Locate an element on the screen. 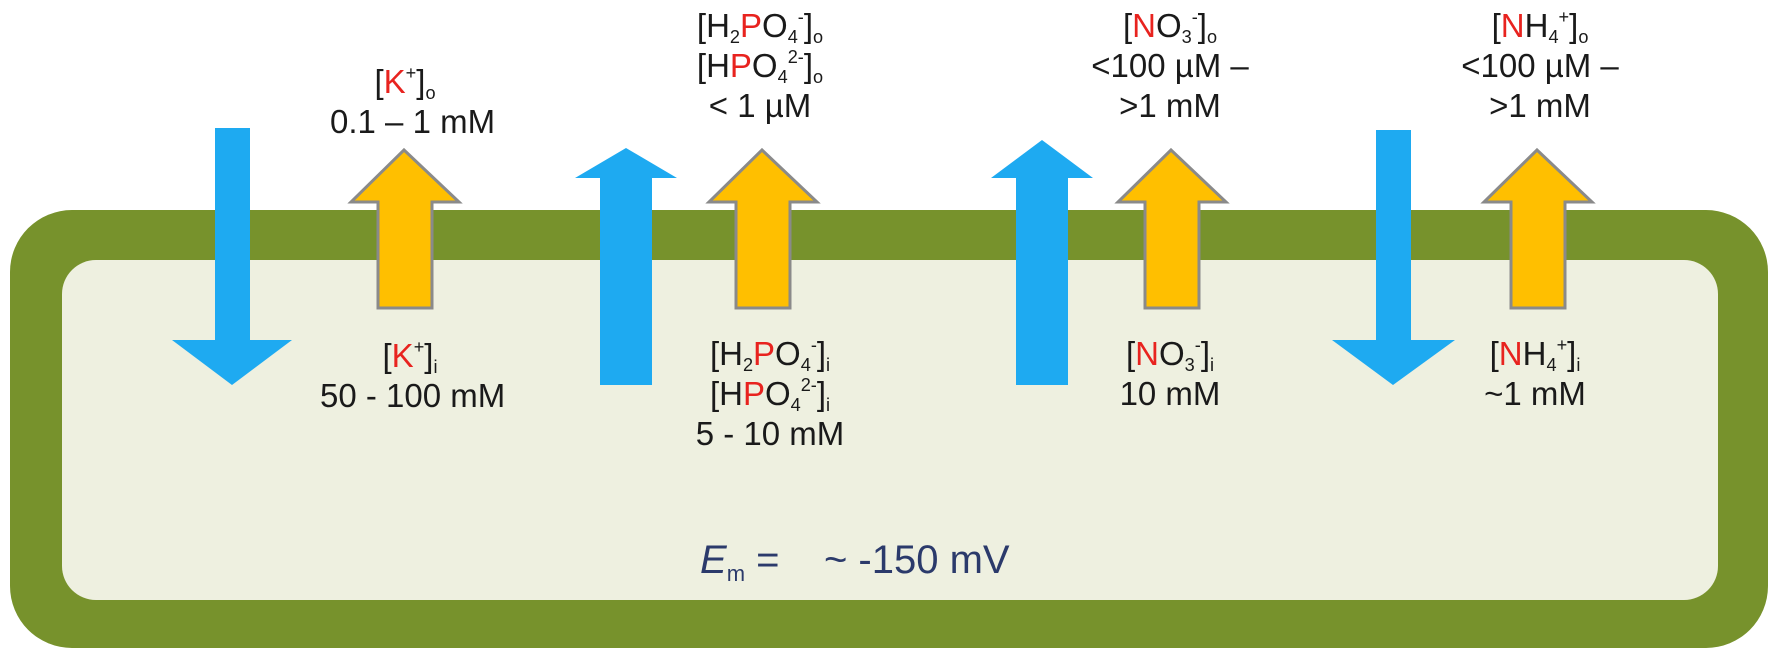 Image resolution: width=1777 pixels, height=657 pixels. ammonium-inside-concentration: ~1 mM is located at coordinates (1535, 393).